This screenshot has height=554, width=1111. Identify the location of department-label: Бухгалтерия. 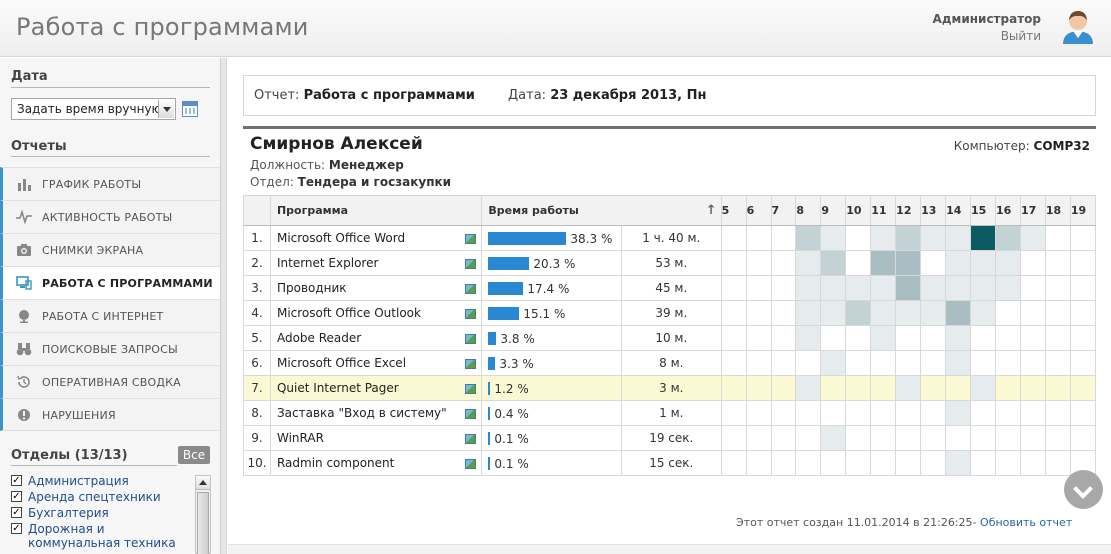
(68, 513).